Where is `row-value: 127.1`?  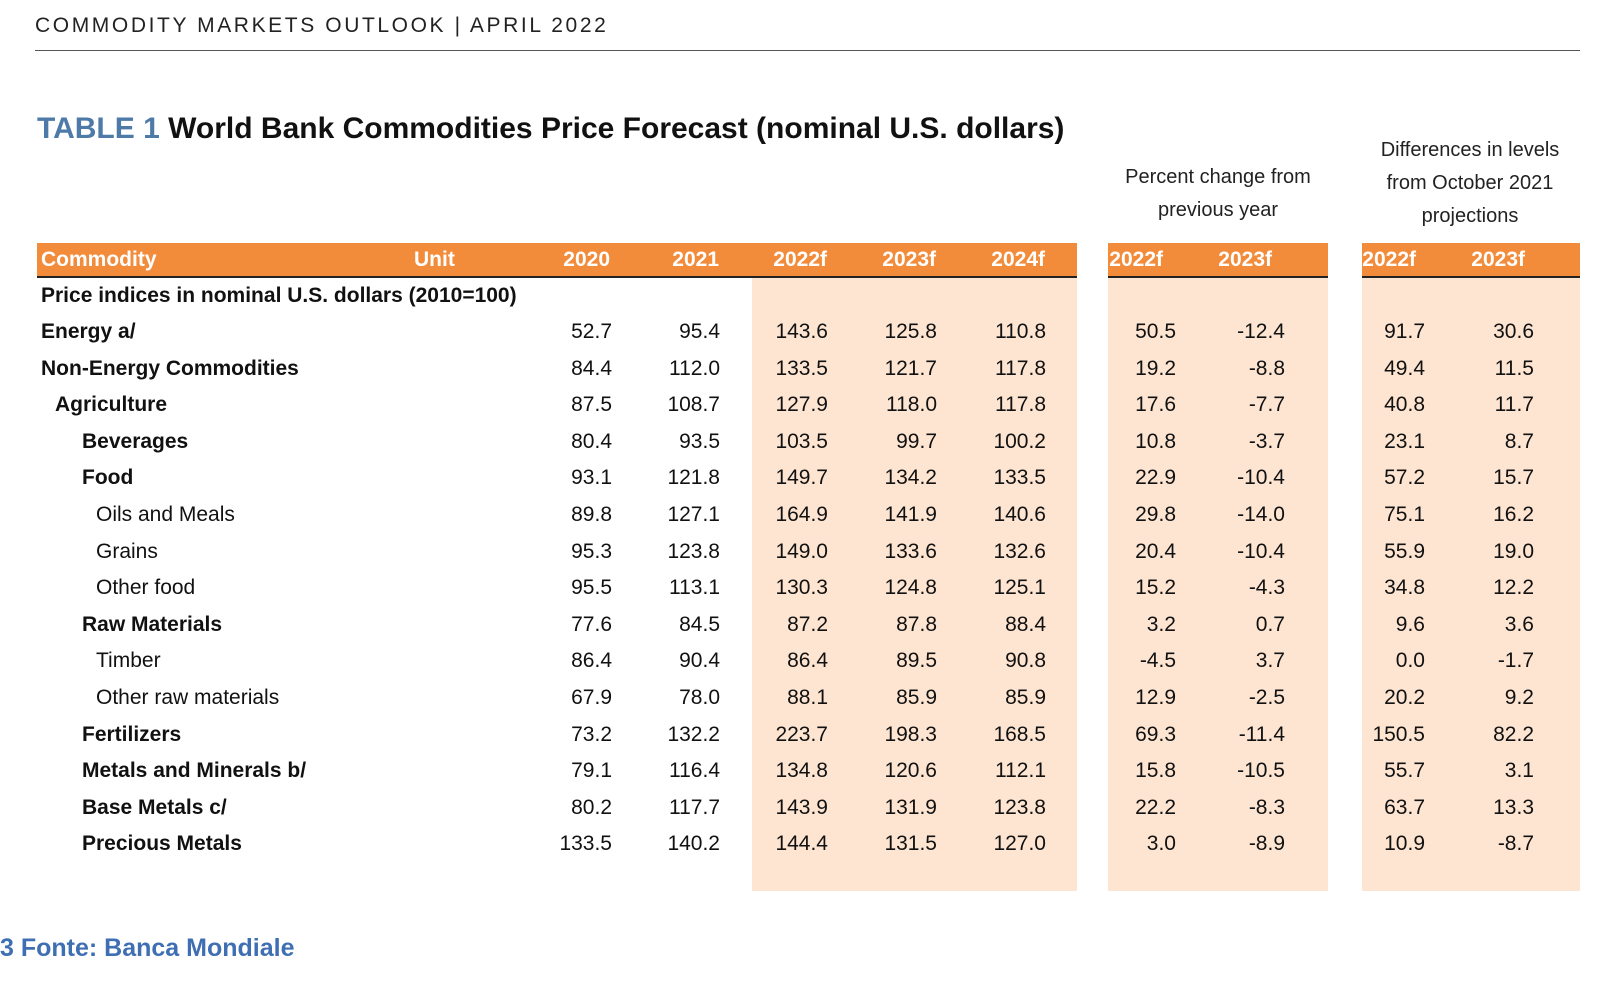
row-value: 127.1 is located at coordinates (693, 514).